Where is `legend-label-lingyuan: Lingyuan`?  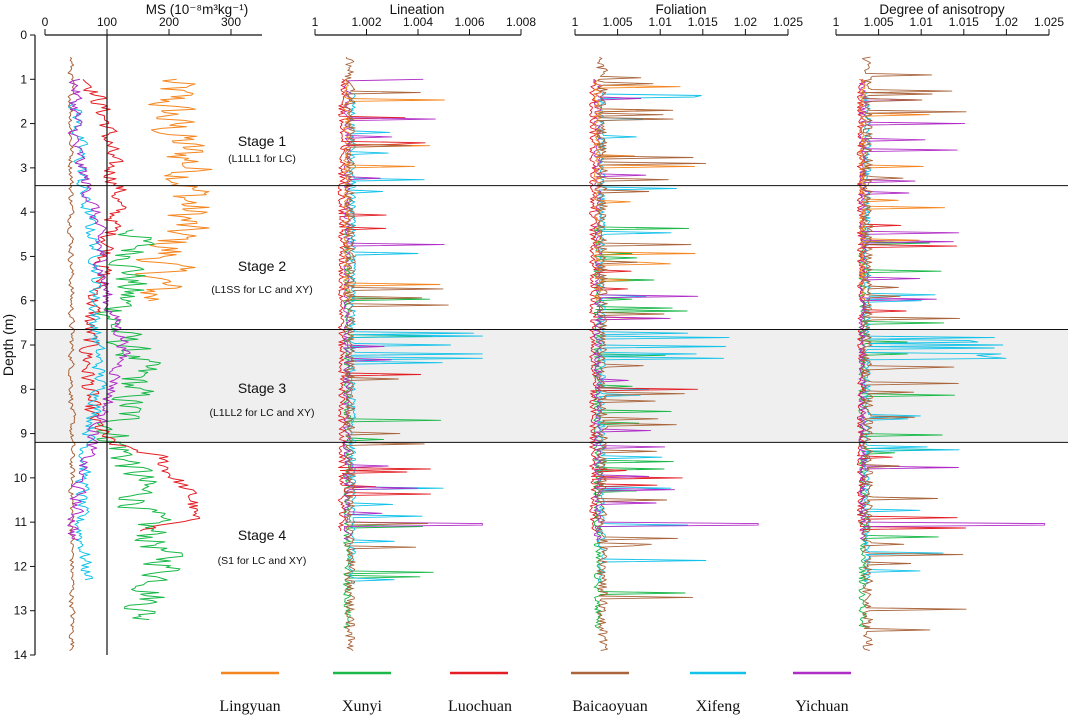
legend-label-lingyuan: Lingyuan is located at coordinates (249, 706).